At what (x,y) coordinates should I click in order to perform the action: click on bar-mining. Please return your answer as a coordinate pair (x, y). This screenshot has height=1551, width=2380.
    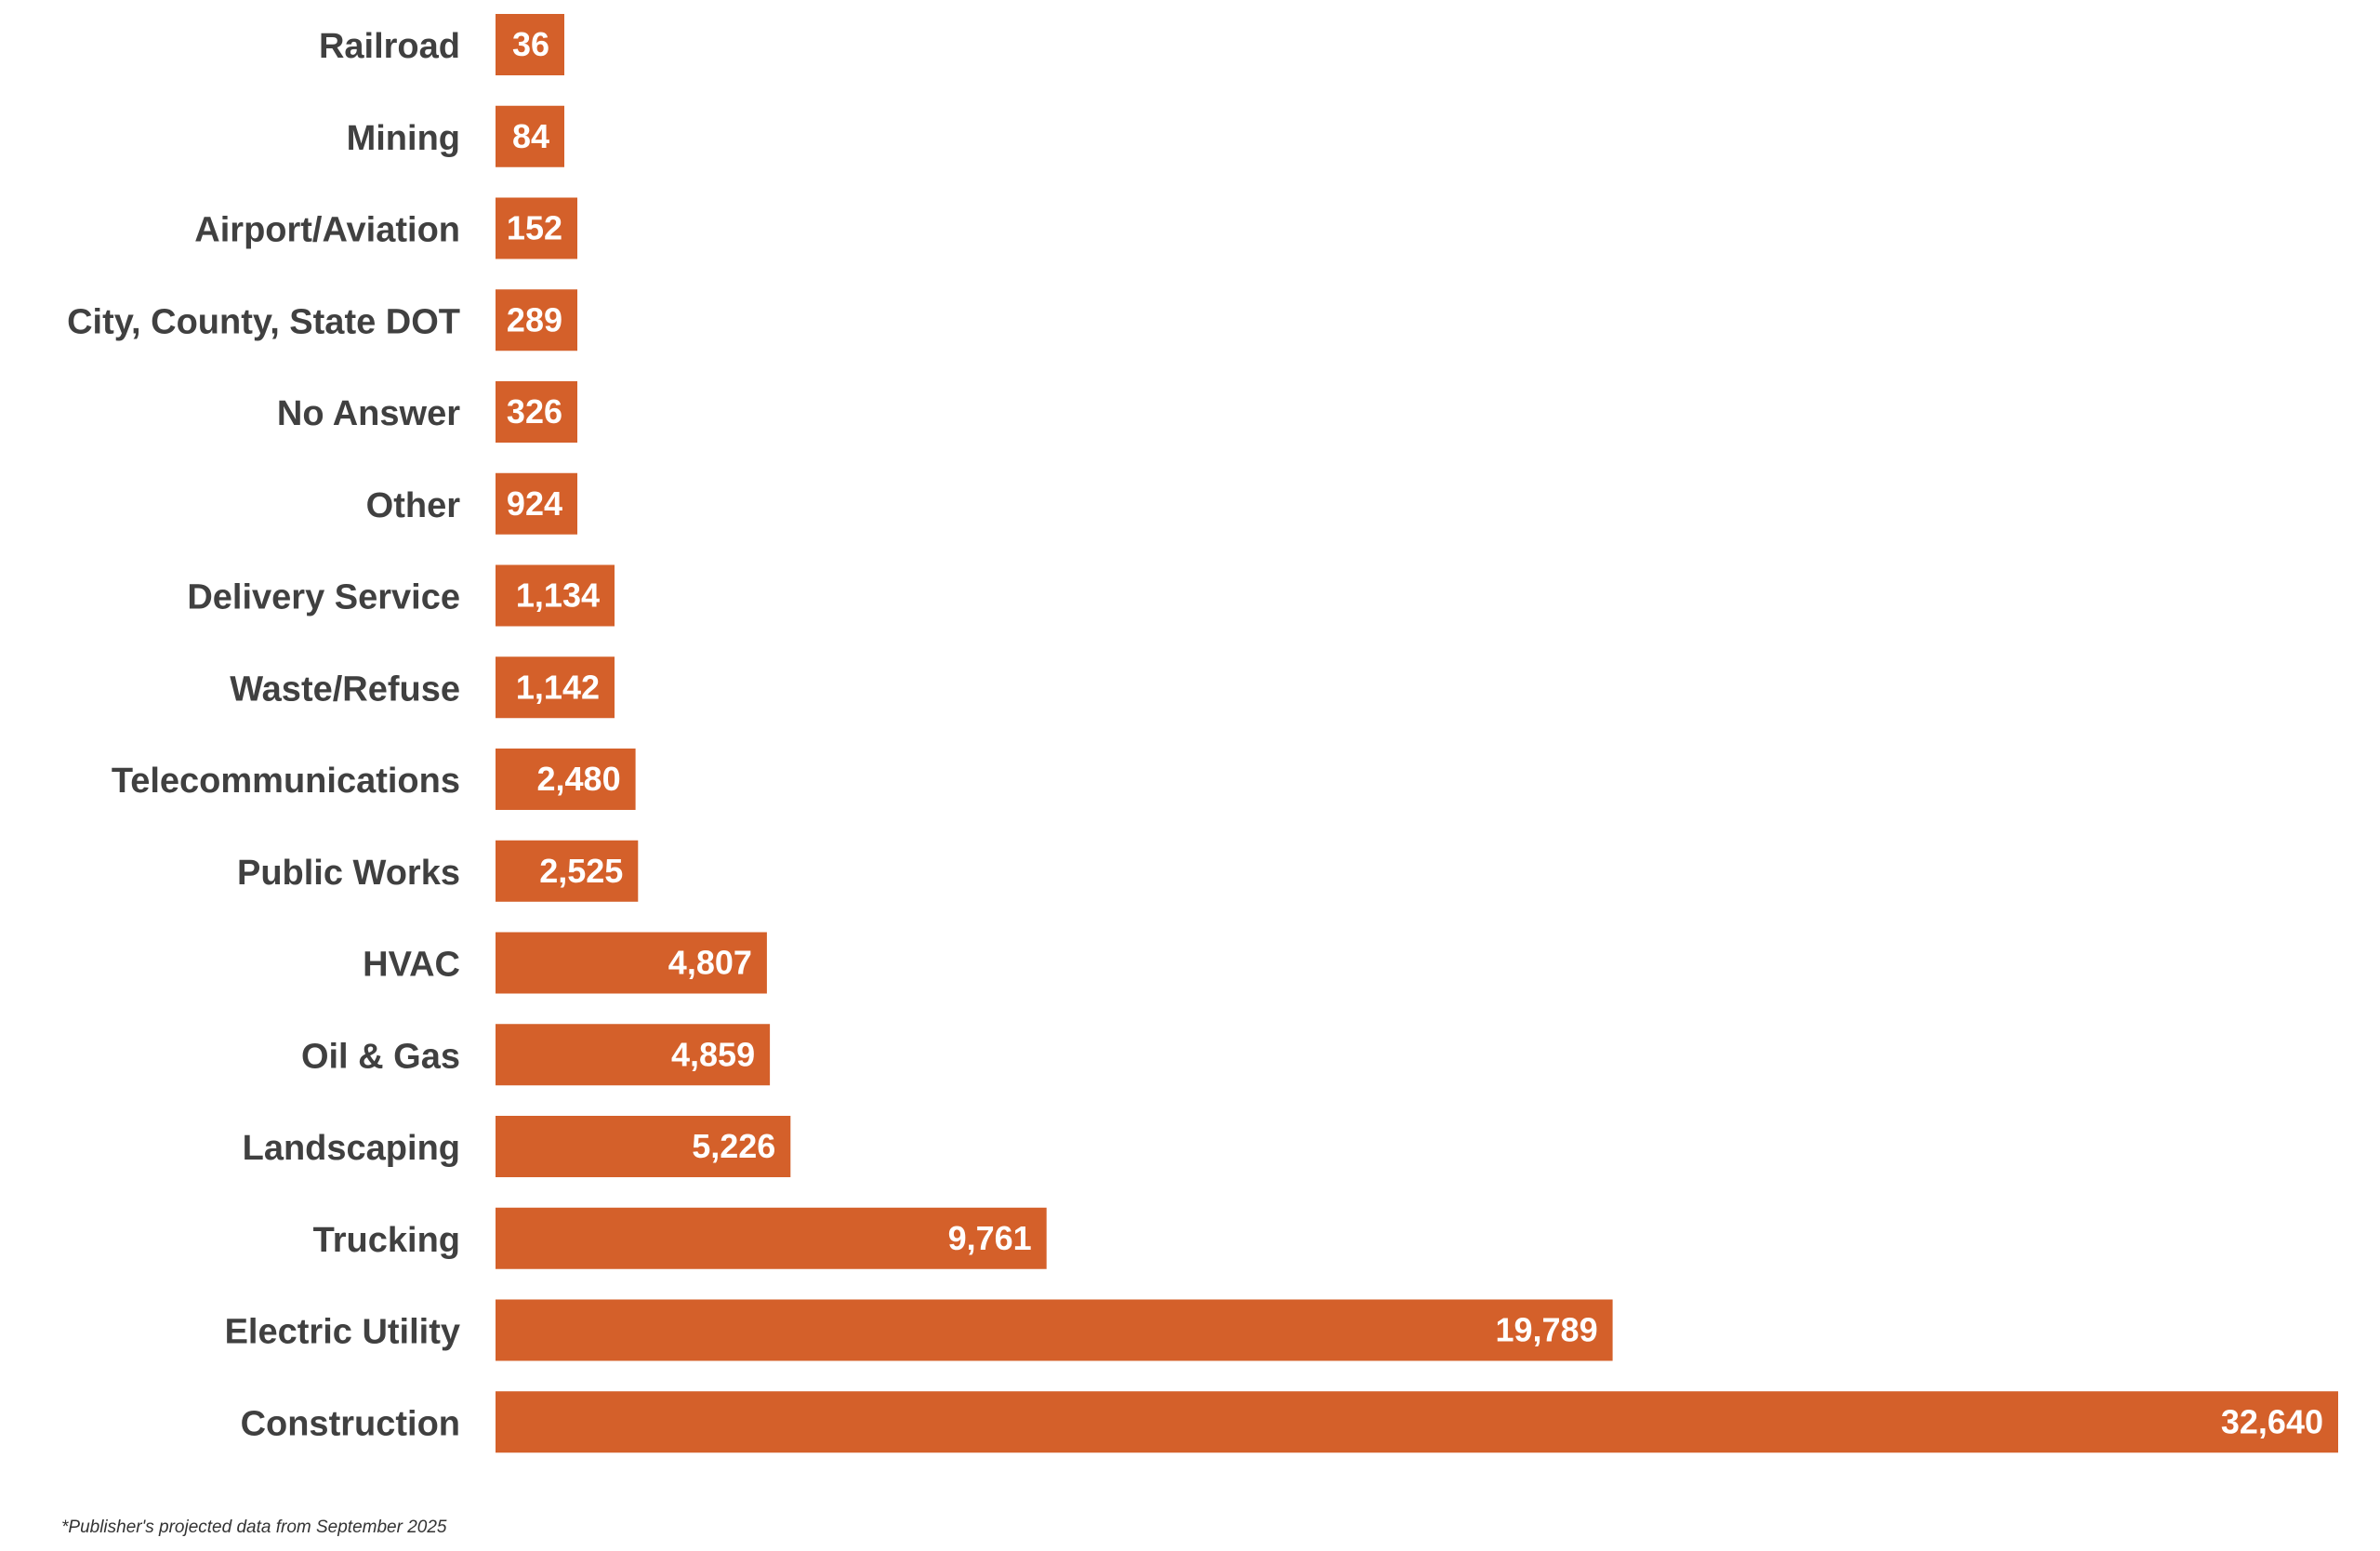
    Looking at the image, I should click on (530, 136).